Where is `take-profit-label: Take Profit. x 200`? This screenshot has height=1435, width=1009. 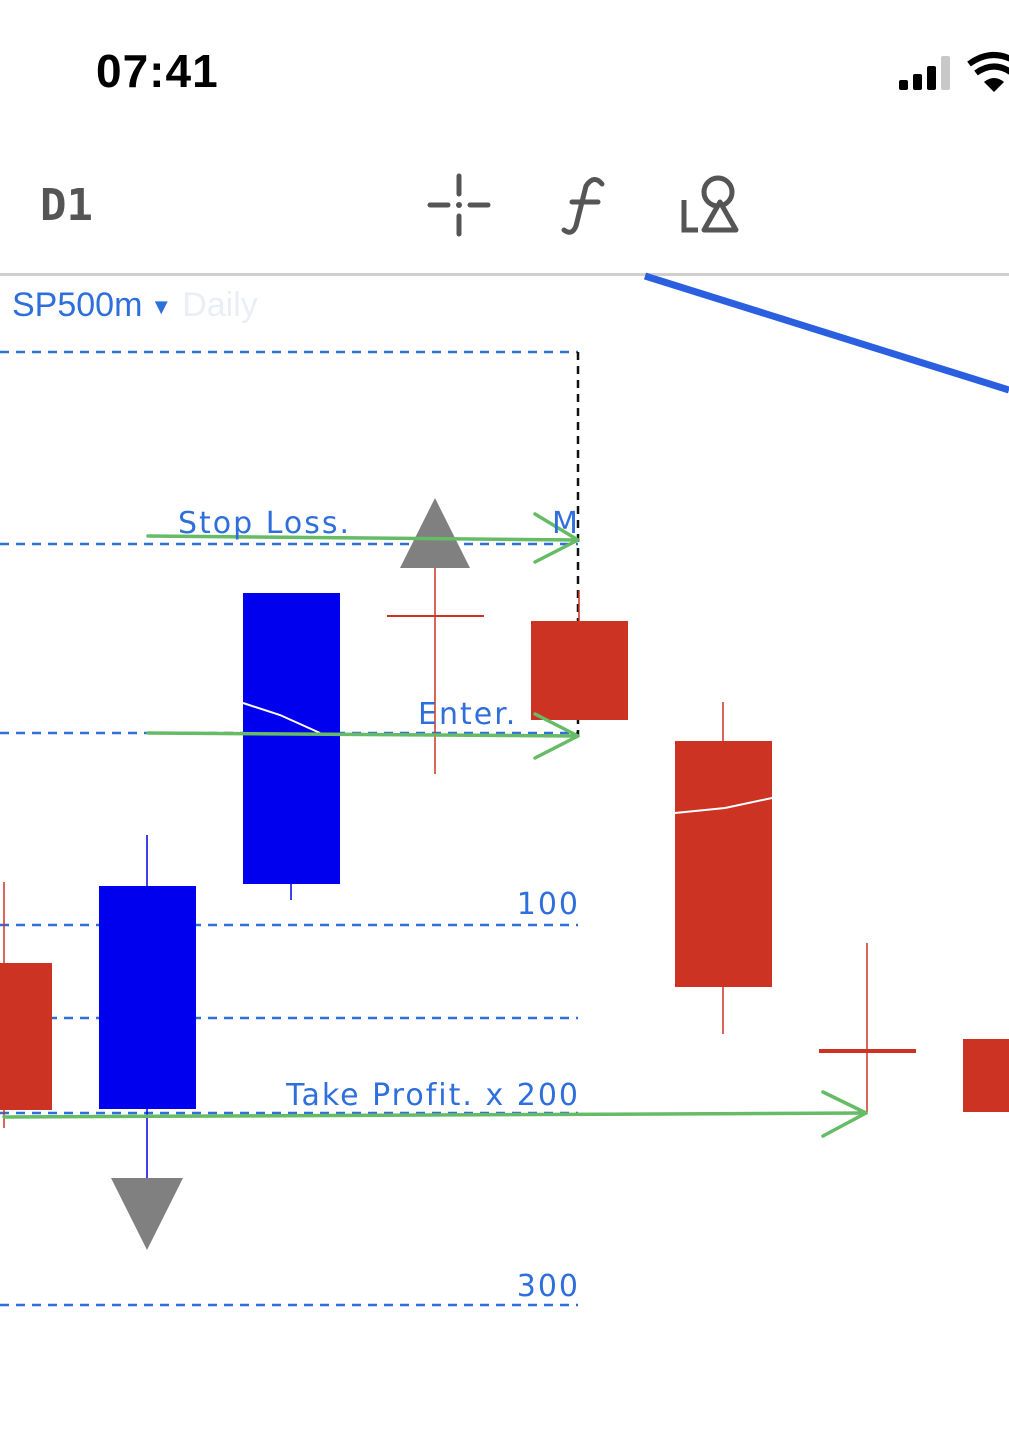 take-profit-label: Take Profit. x 200 is located at coordinates (432, 1095).